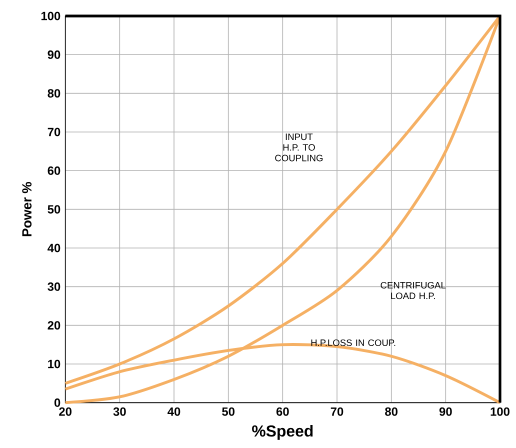 This screenshot has width=516, height=448. What do you see at coordinates (282, 411) in the screenshot?
I see `x-tick-label: 60` at bounding box center [282, 411].